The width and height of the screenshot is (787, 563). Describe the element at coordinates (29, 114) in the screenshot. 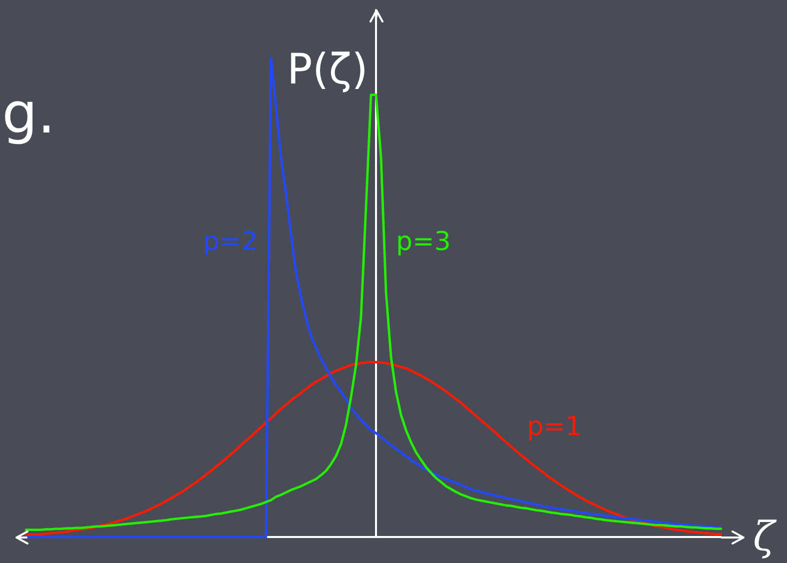

I see `annotation: g.` at that location.